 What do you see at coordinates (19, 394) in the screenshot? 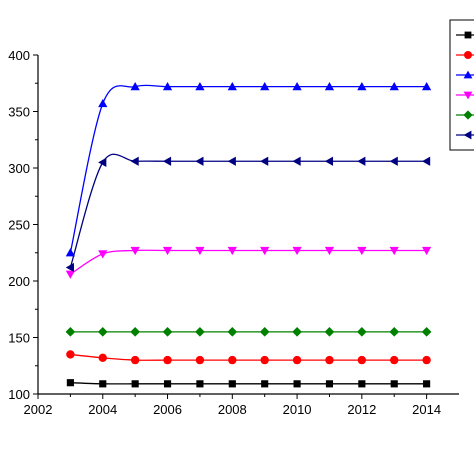
I see `y-tick-label: 100` at bounding box center [19, 394].